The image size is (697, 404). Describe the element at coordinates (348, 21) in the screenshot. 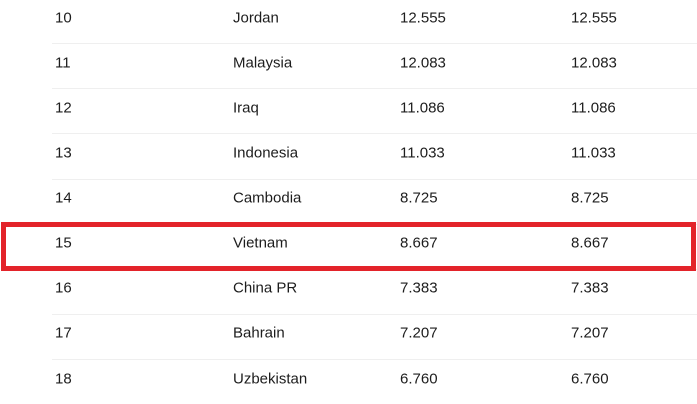

I see `table-row: 10 Jordan 12.555 12.555` at that location.